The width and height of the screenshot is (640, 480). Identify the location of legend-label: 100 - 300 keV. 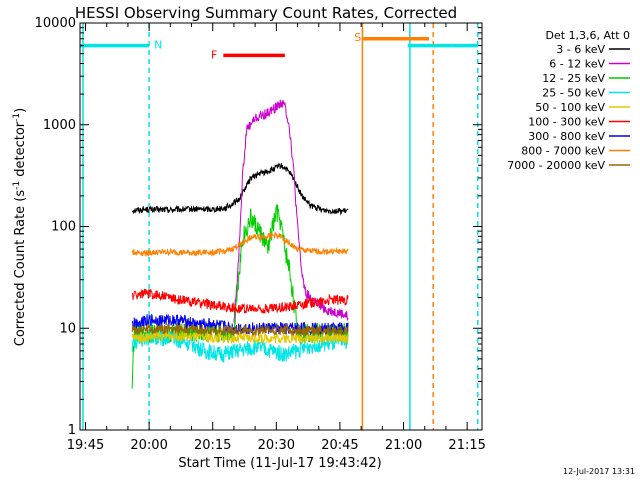
(566, 122).